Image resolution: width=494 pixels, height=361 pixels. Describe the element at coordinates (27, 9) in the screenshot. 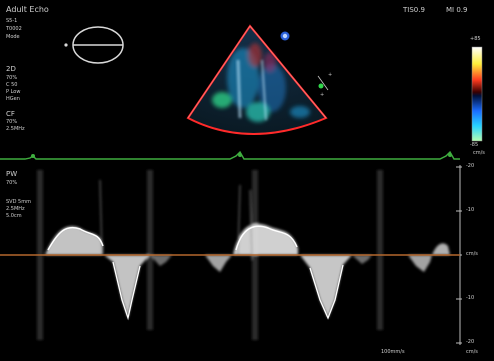

I see `preset-label: Adult Echo` at that location.